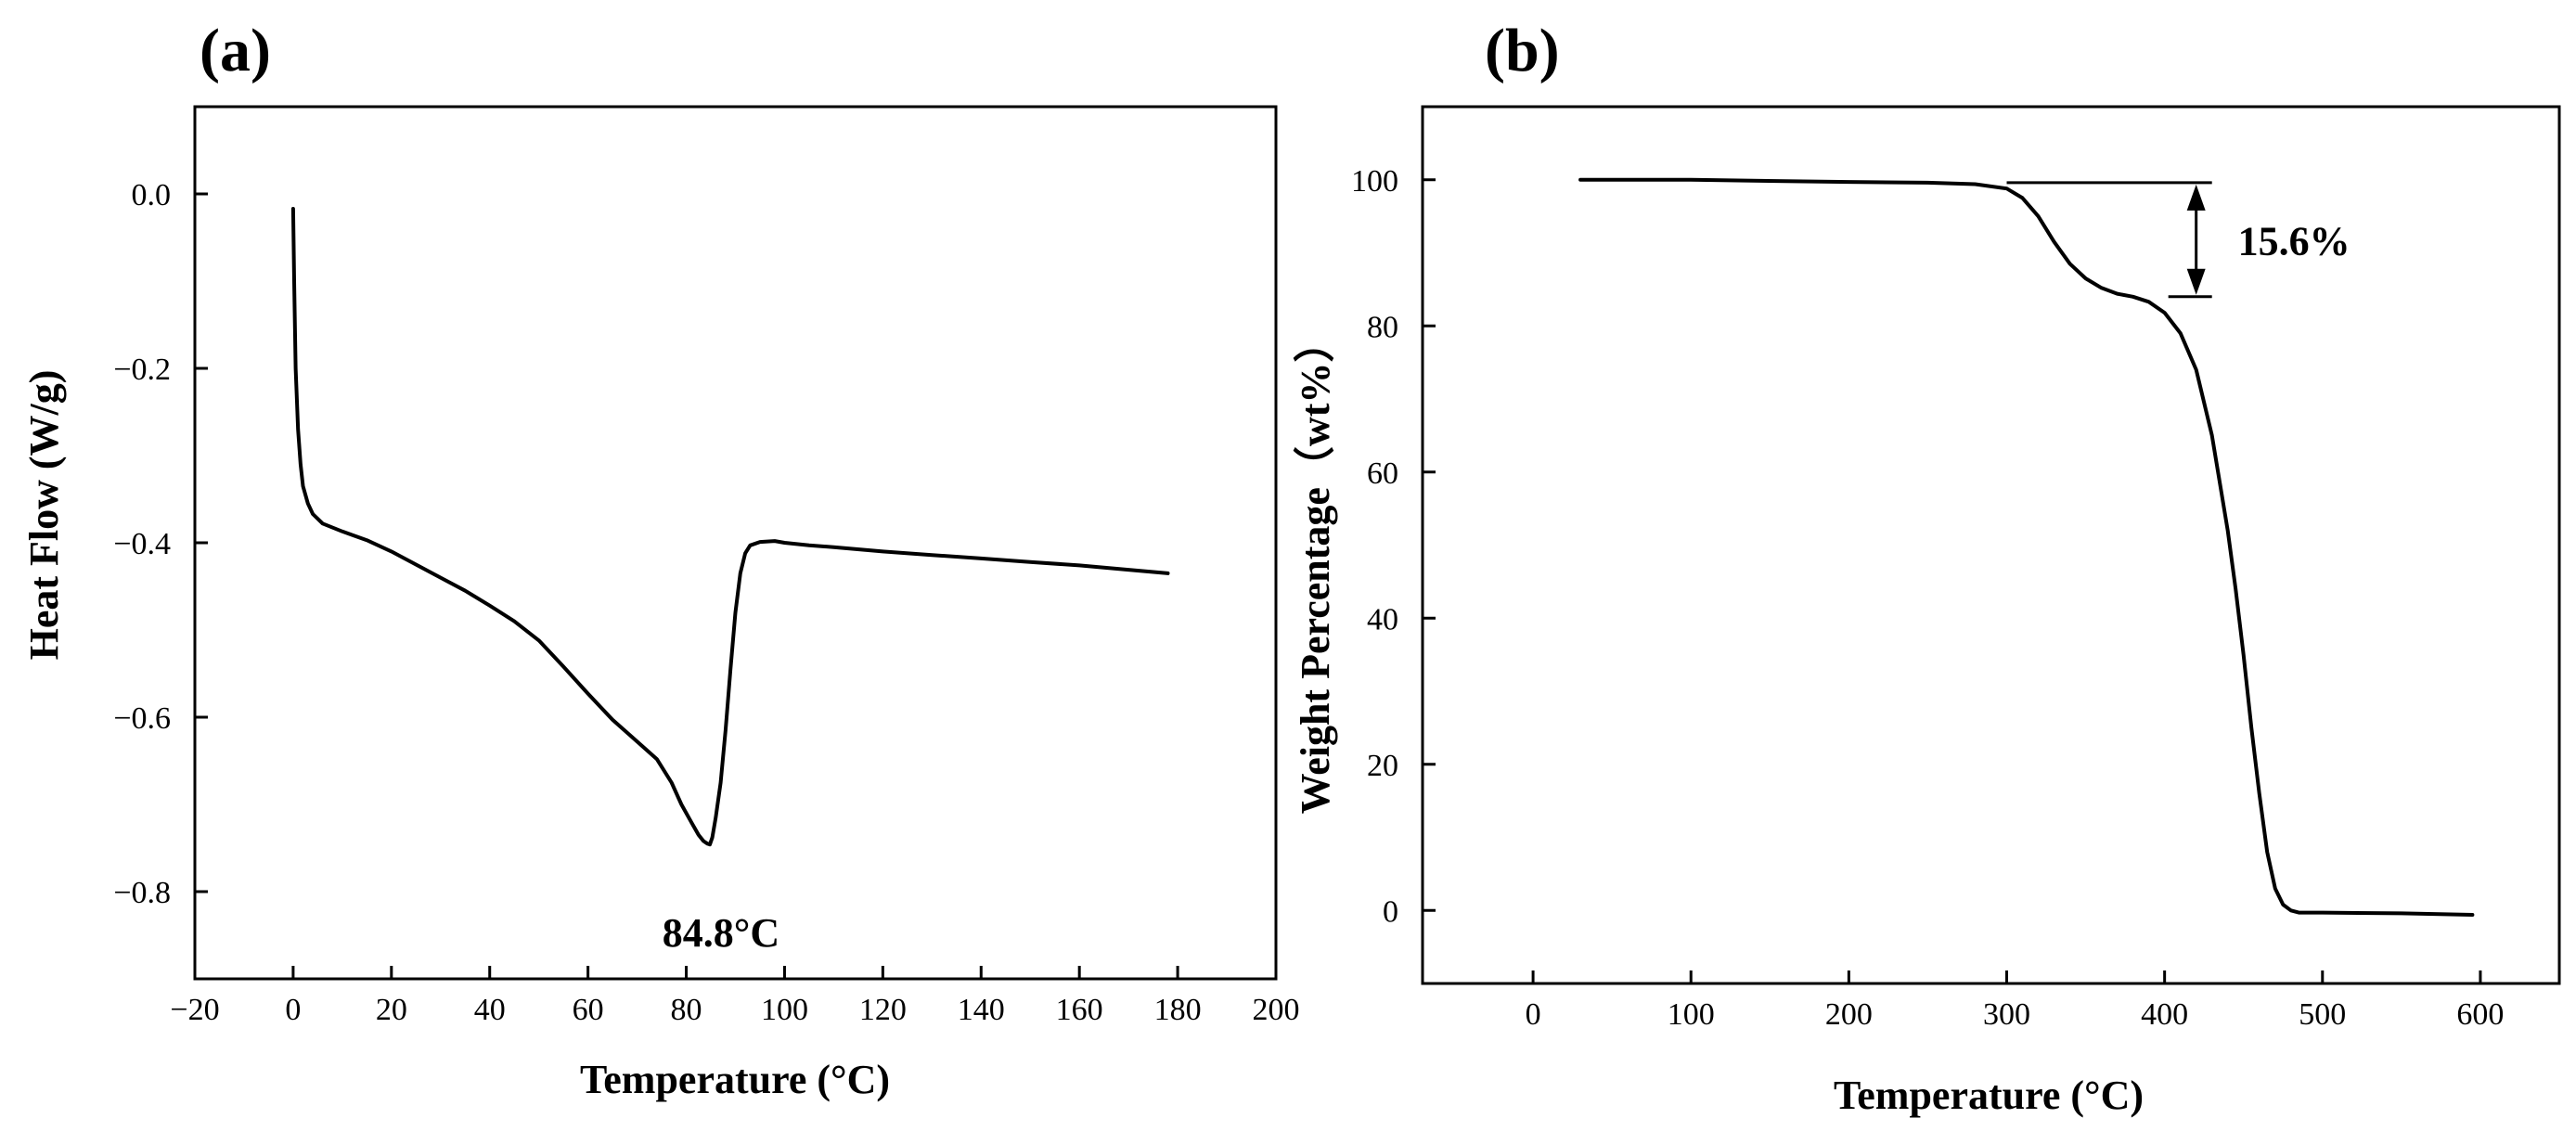 This screenshot has width=2576, height=1131. Describe the element at coordinates (1382, 619) in the screenshot. I see `y-tick-label: 40` at that location.